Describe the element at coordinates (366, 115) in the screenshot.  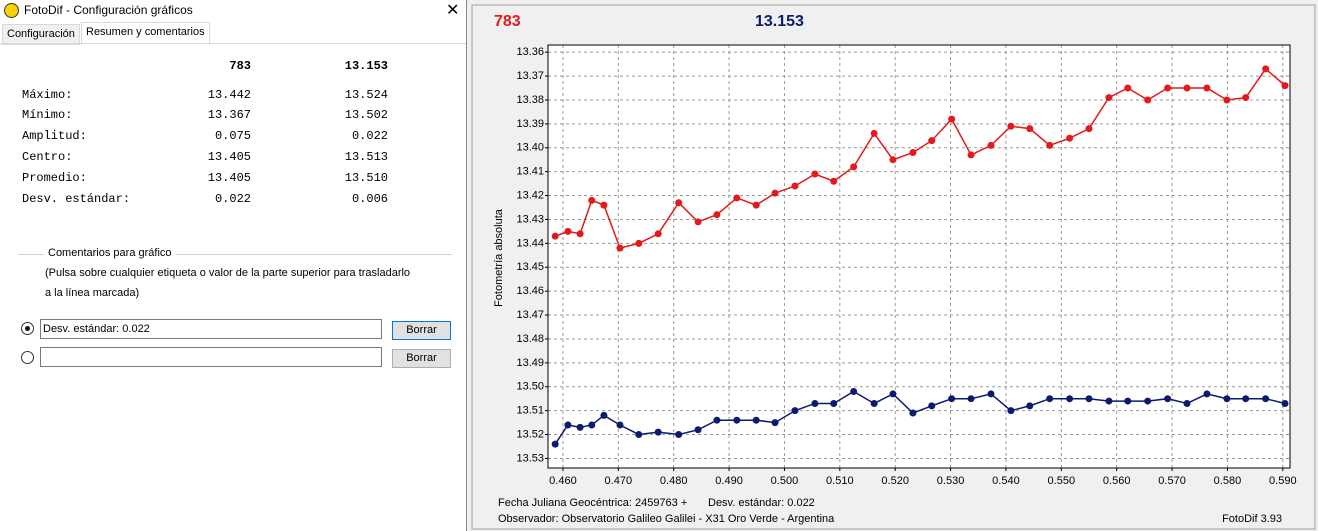
I see `summary-value: 13.502` at that location.